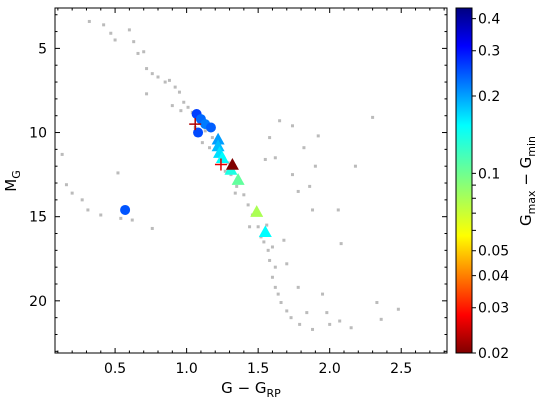 This screenshot has height=402, width=541. I want to click on x-tick-label: 1.0, so click(186, 369).